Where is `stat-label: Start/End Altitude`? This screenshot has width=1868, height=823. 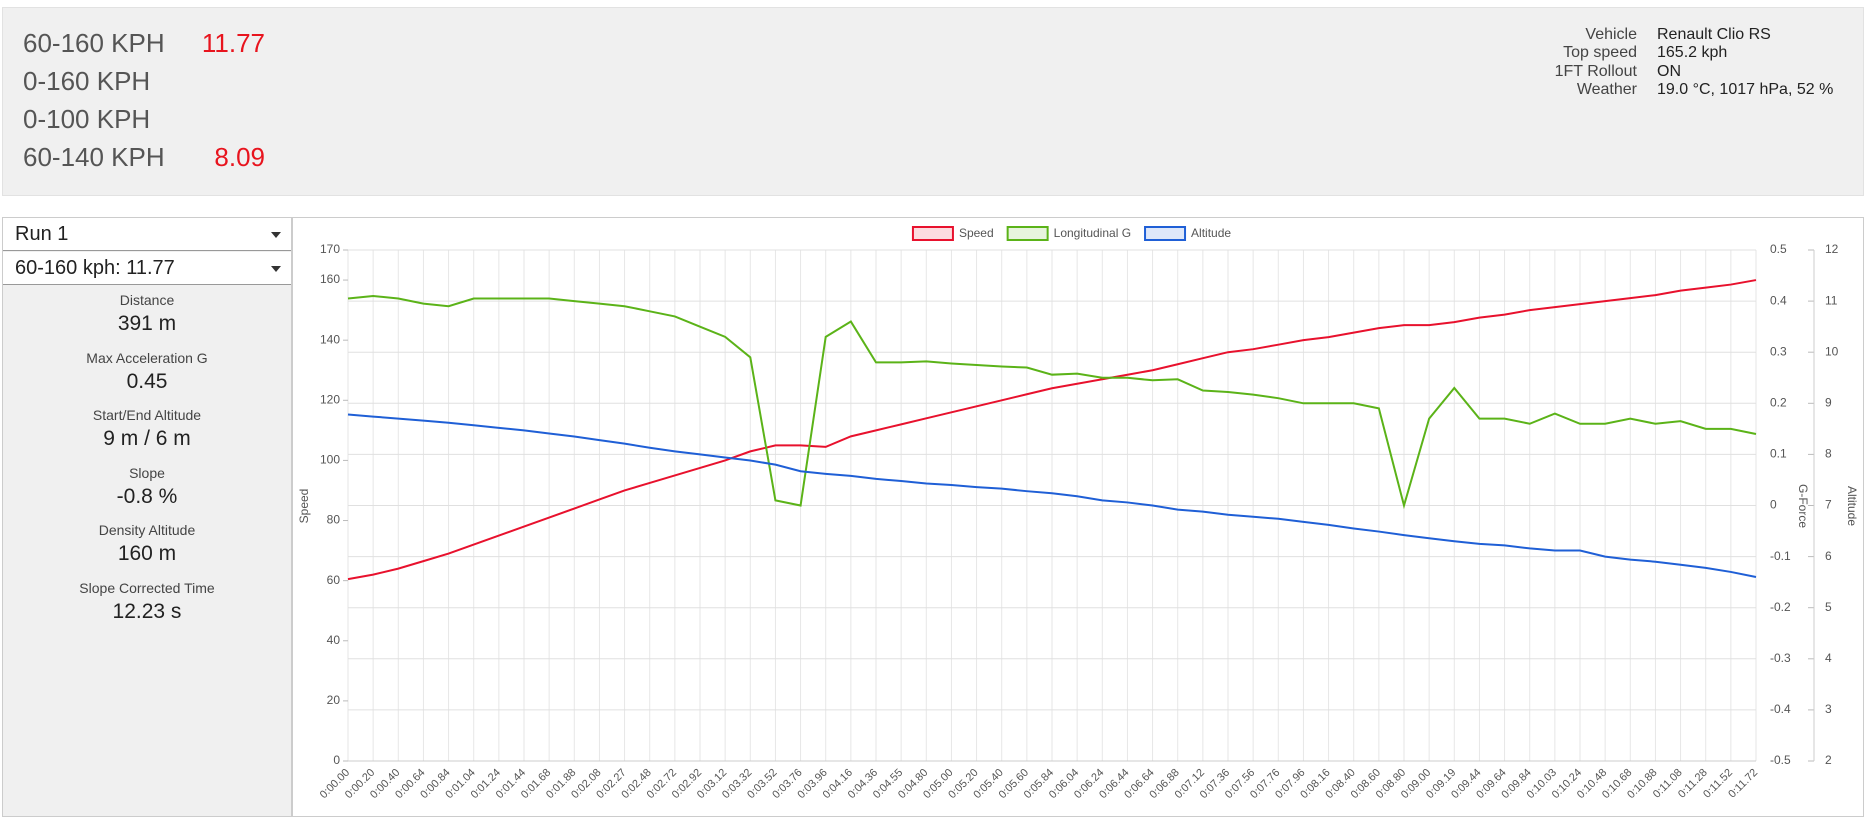 stat-label: Start/End Altitude is located at coordinates (147, 415).